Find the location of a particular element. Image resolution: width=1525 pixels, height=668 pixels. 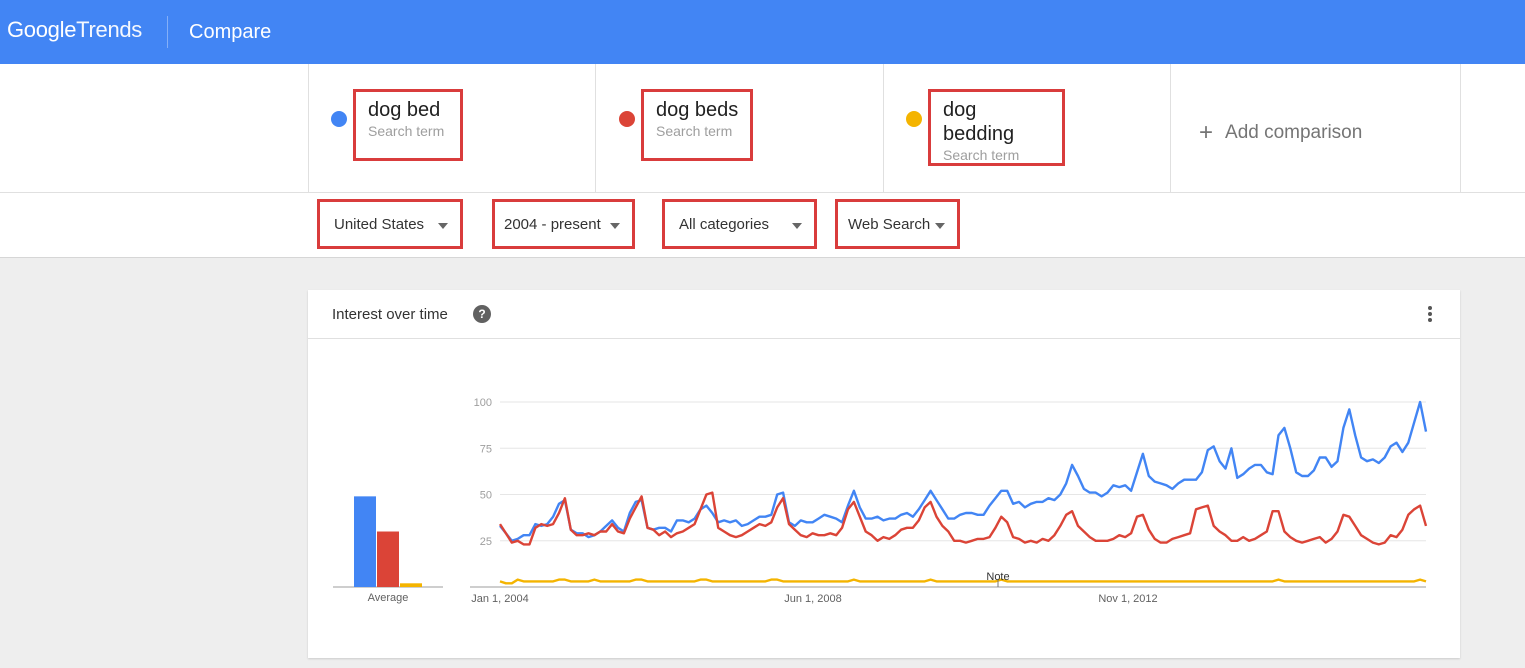

page-title: Compare is located at coordinates (230, 32).